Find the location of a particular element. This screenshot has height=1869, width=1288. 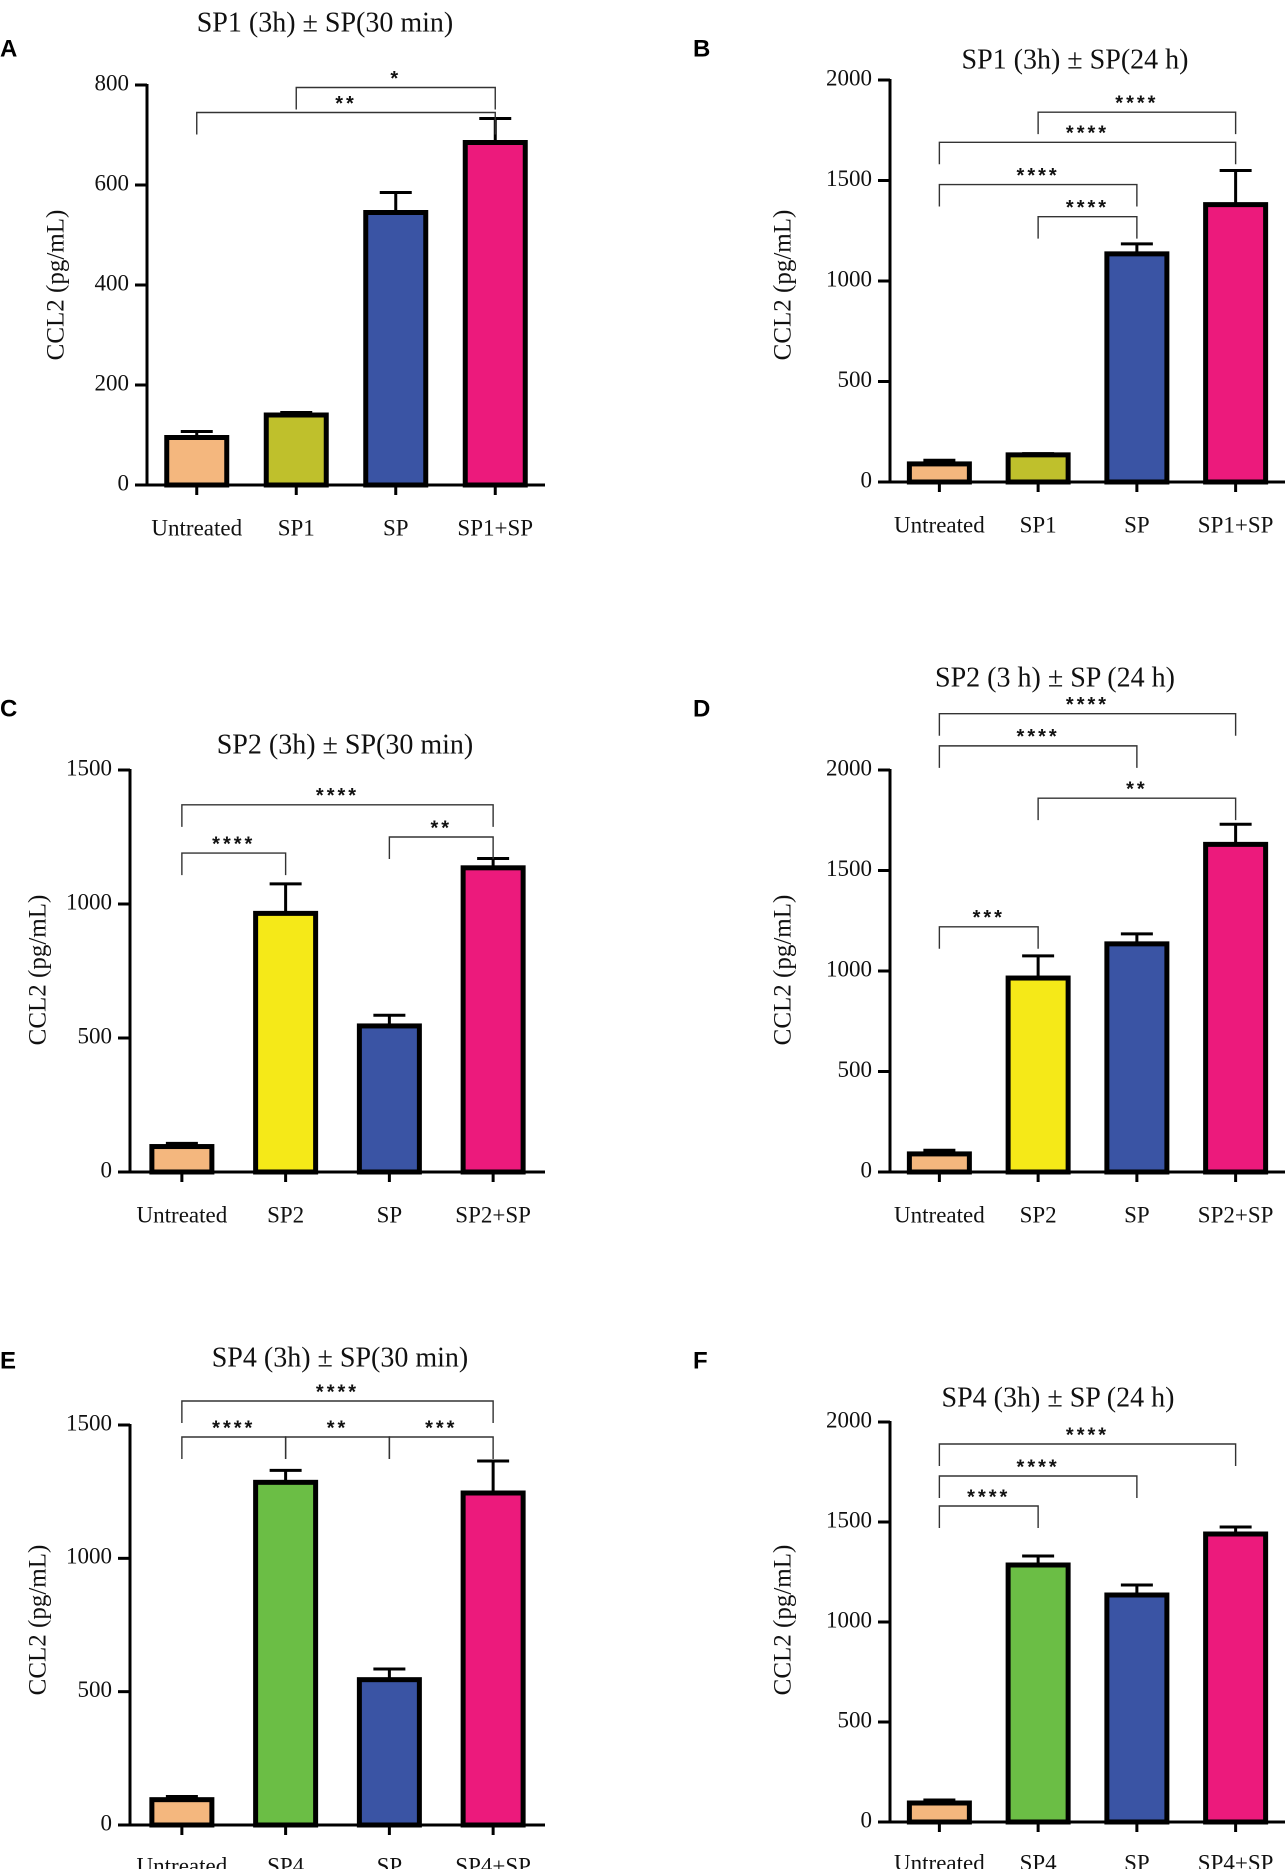

x-tick-label: SP2 is located at coordinates (1038, 1214).